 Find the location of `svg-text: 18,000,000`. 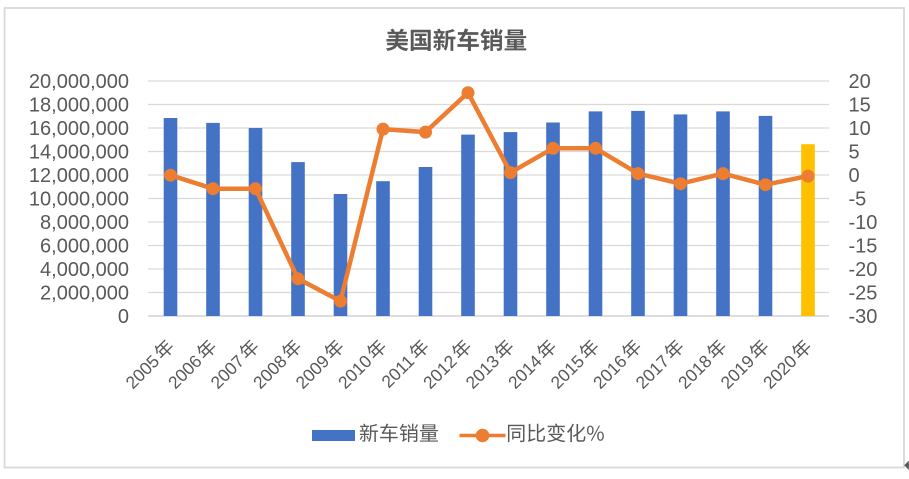

svg-text: 18,000,000 is located at coordinates (79, 105).